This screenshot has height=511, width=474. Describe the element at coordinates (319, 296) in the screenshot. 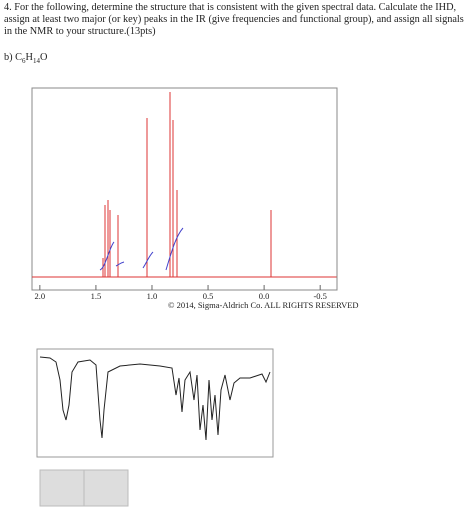

I see `x-tick-label: -0.5` at that location.